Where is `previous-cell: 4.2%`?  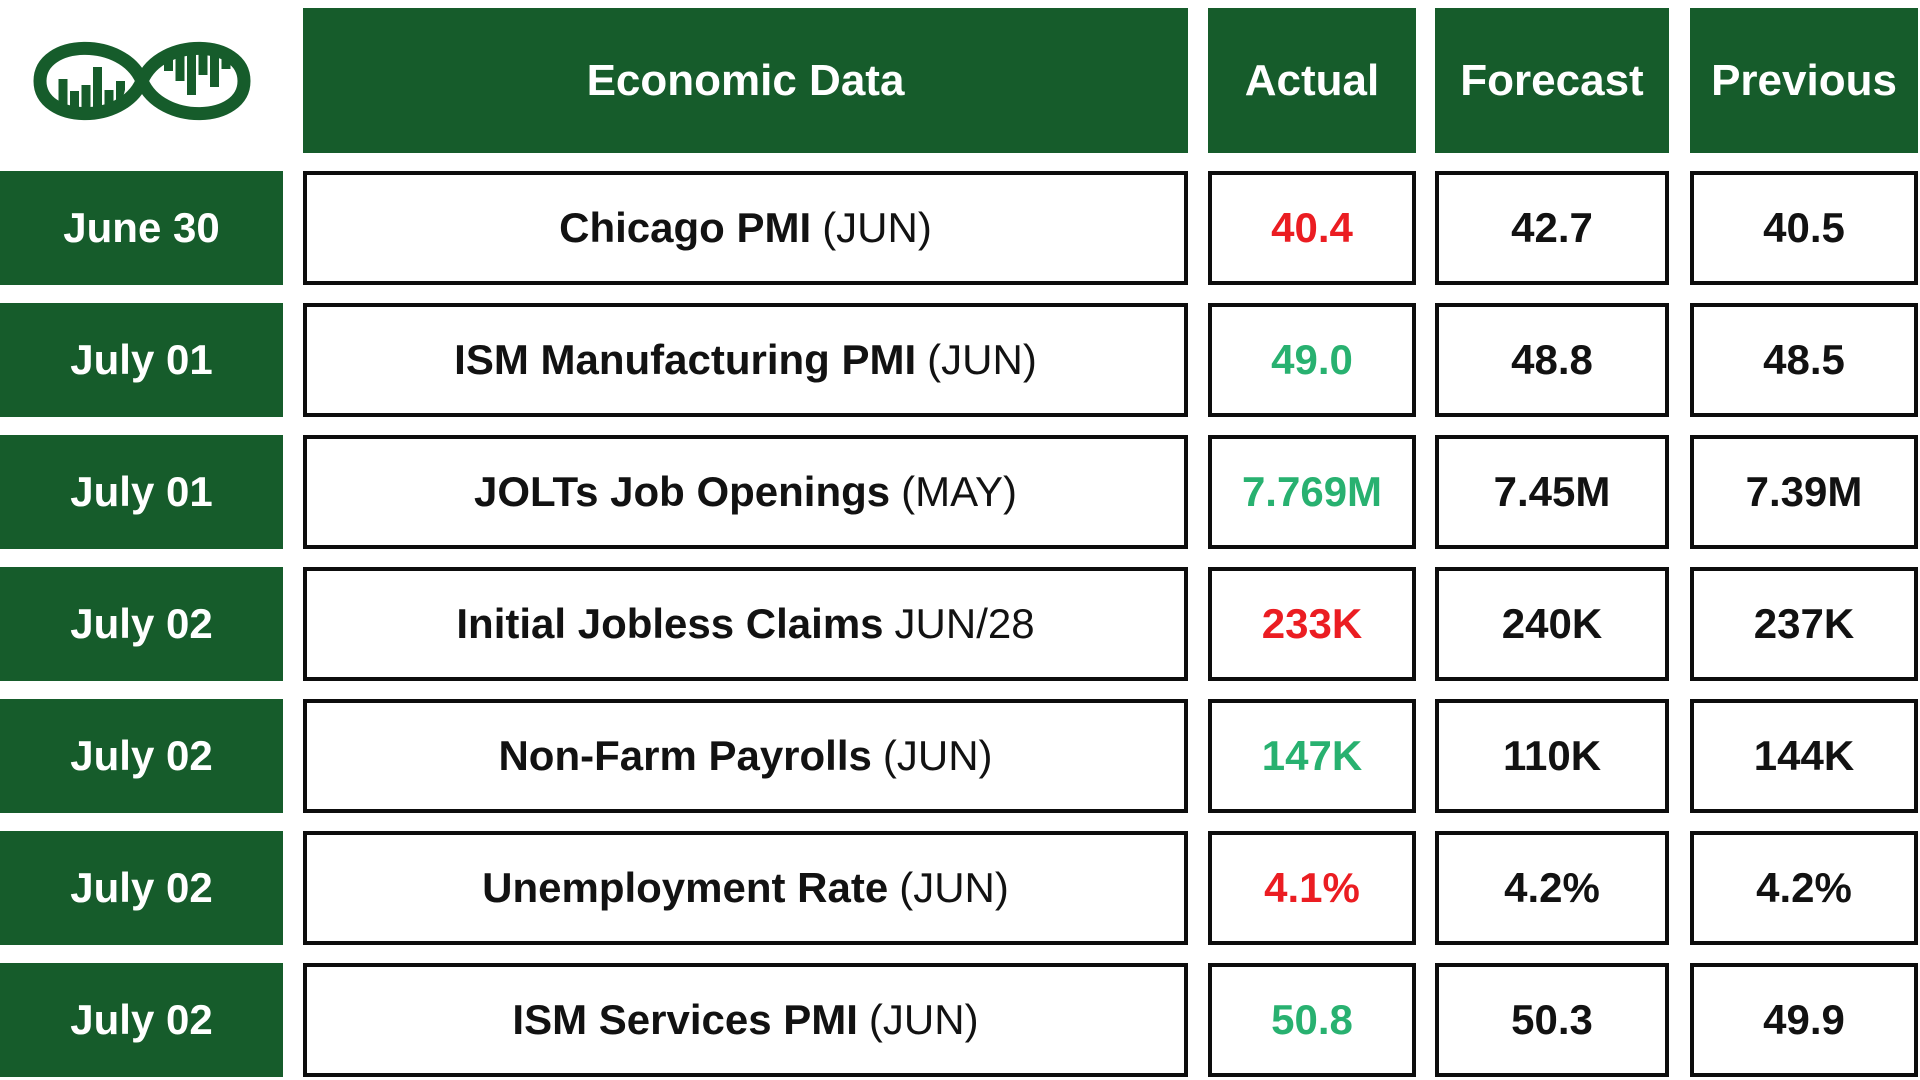 previous-cell: 4.2% is located at coordinates (1804, 888).